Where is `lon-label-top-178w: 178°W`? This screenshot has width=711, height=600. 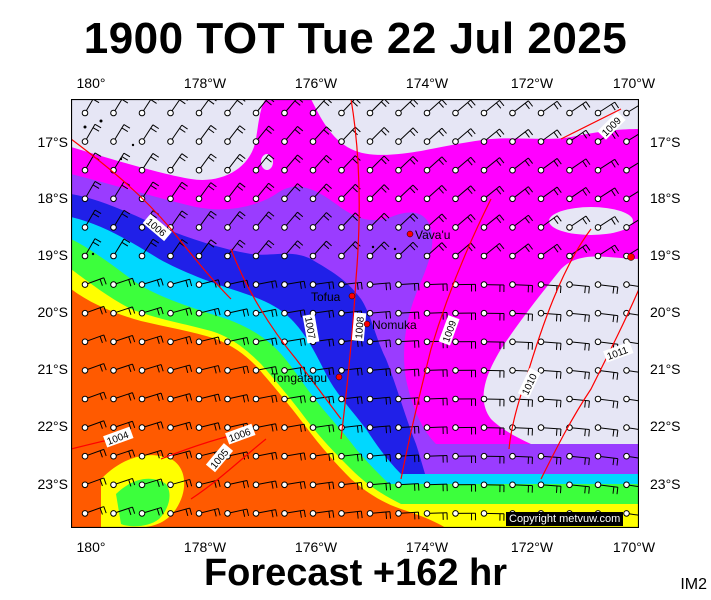 lon-label-top-178w: 178°W is located at coordinates (205, 83).